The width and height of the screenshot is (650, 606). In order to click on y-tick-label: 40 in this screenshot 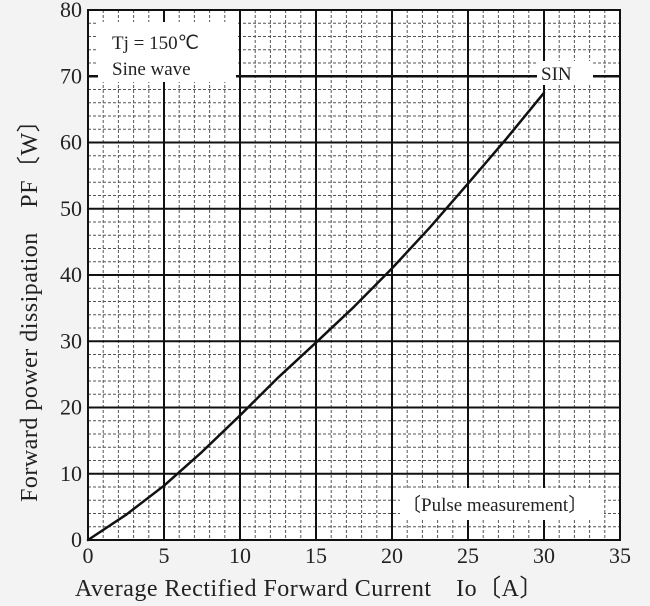, I will do `click(71, 274)`.